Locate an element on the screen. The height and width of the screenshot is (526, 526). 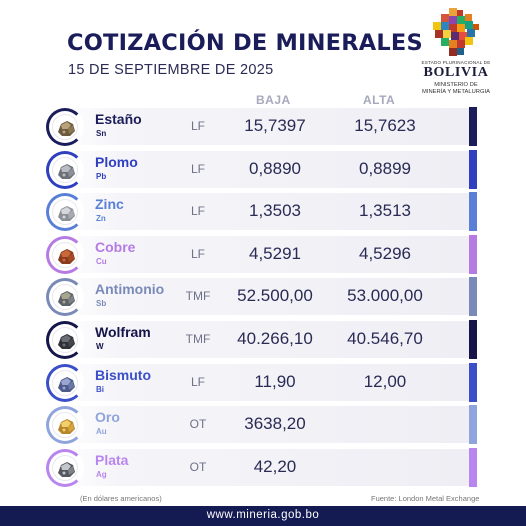
low-price: 52.500,00 is located at coordinates (275, 295).